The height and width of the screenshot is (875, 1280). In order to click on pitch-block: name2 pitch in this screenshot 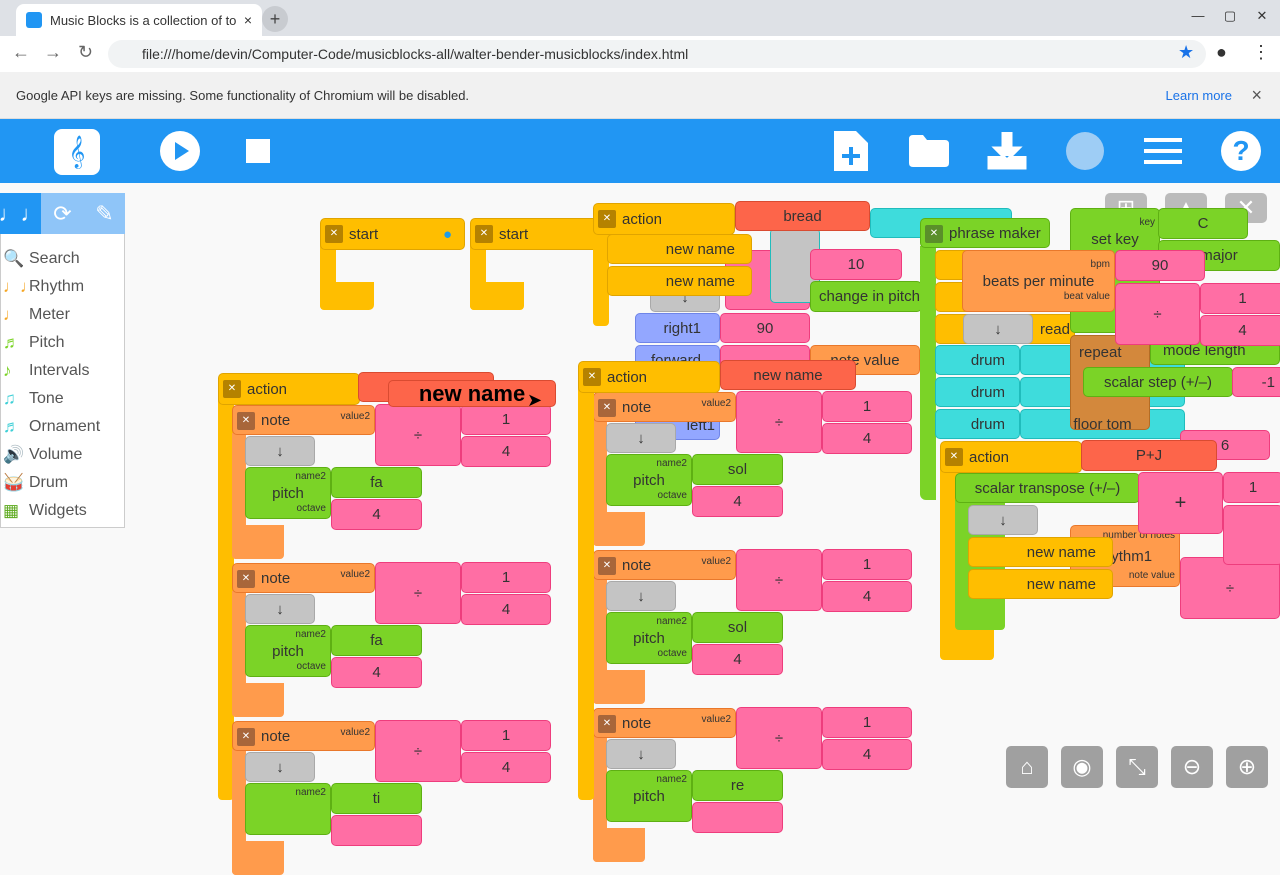, I will do `click(649, 796)`.